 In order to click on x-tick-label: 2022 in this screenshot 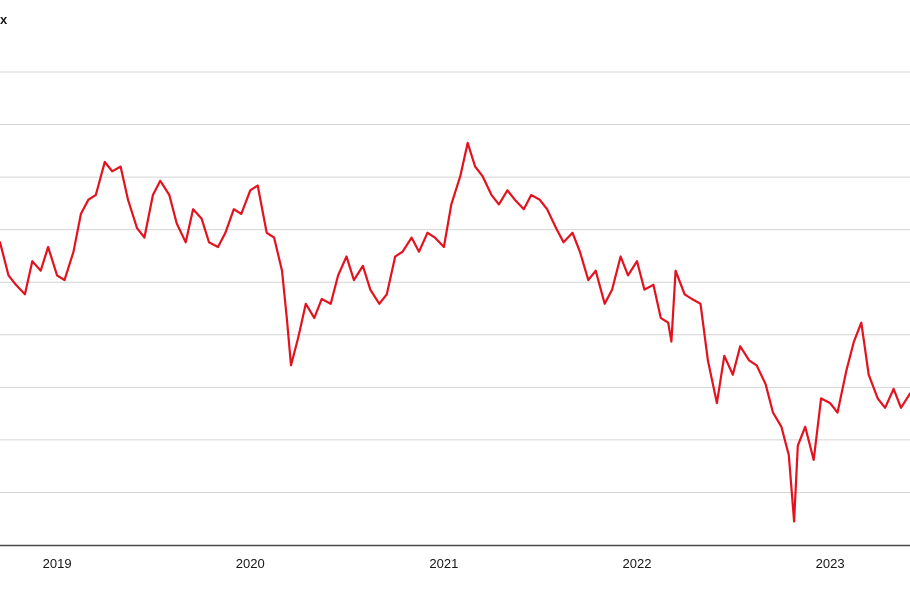, I will do `click(637, 563)`.